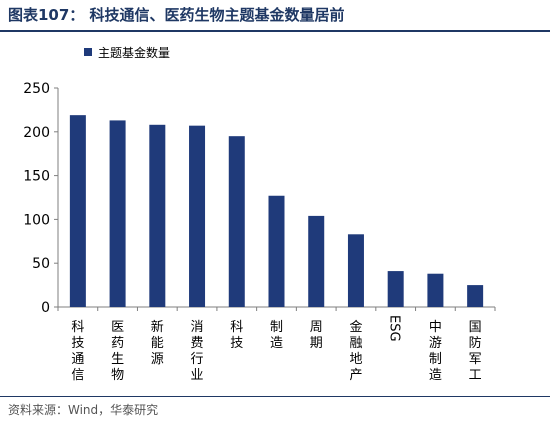 This screenshot has width=550, height=423. I want to click on title-divider, so click(275, 31).